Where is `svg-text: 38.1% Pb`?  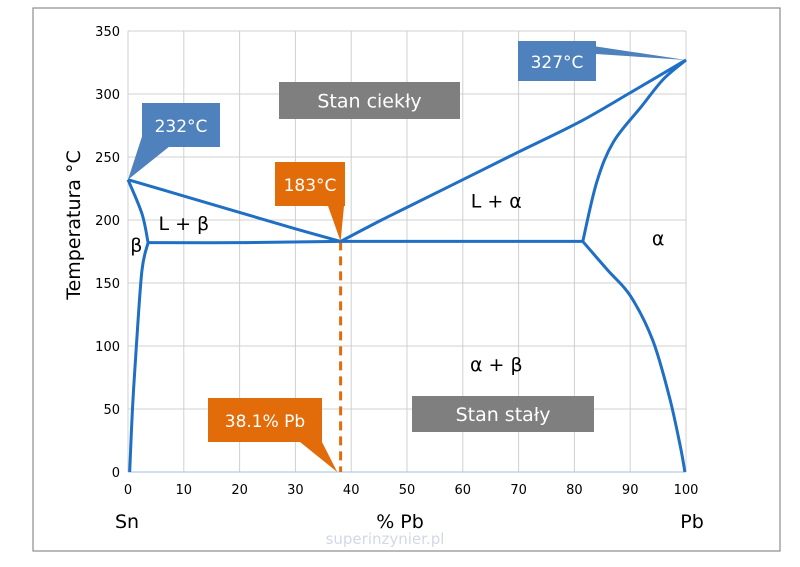 svg-text: 38.1% Pb is located at coordinates (265, 422).